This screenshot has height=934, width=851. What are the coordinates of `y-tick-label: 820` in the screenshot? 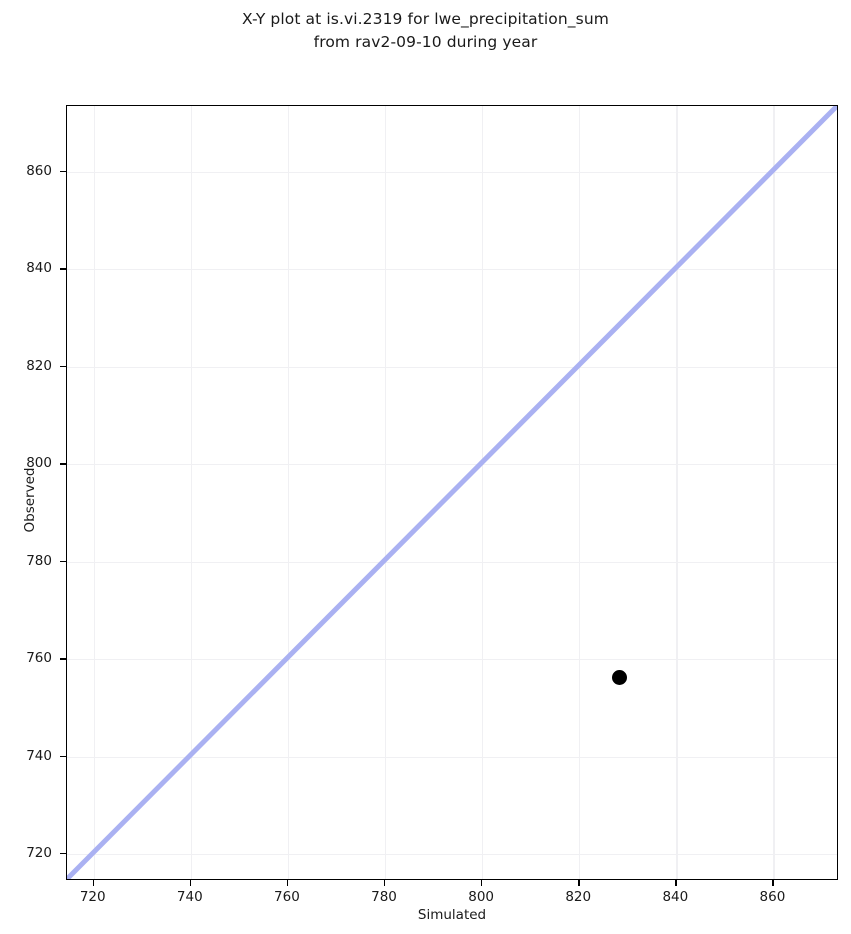 It's located at (39, 365).